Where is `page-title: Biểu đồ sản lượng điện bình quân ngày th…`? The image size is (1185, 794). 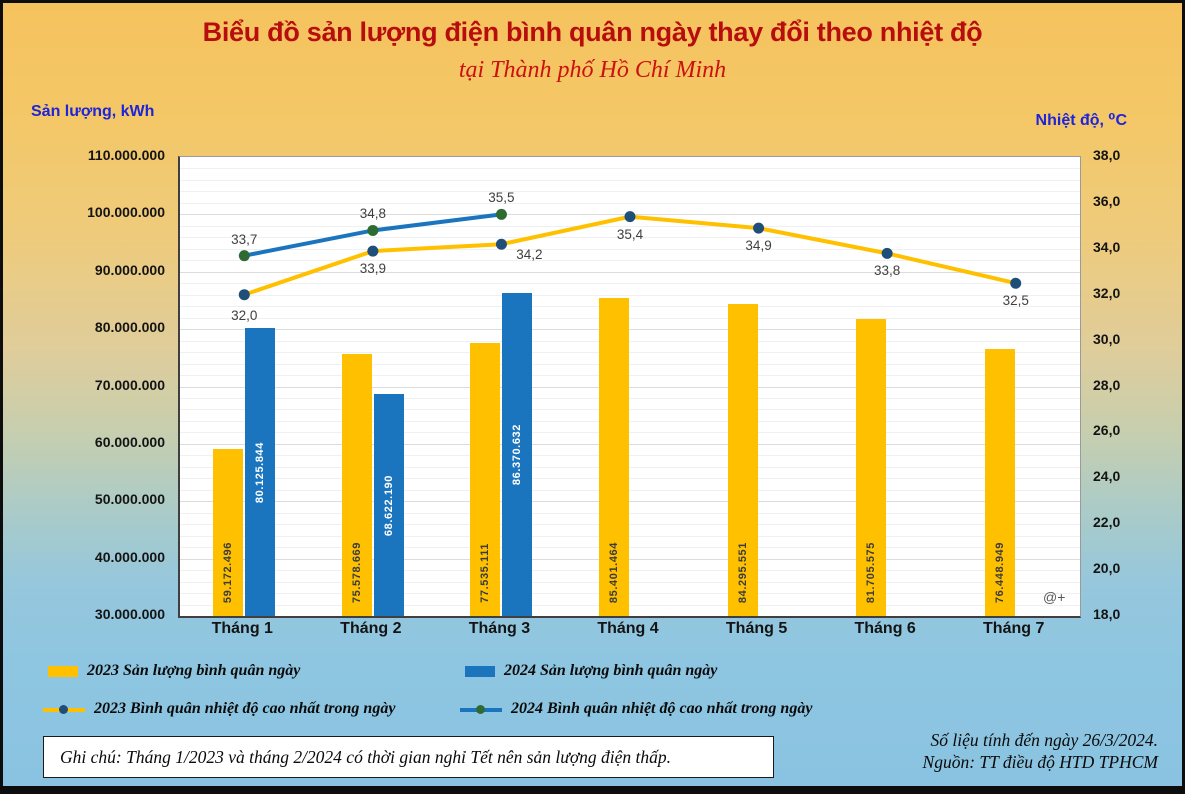 page-title: Biểu đồ sản lượng điện bình quân ngày th… is located at coordinates (592, 32).